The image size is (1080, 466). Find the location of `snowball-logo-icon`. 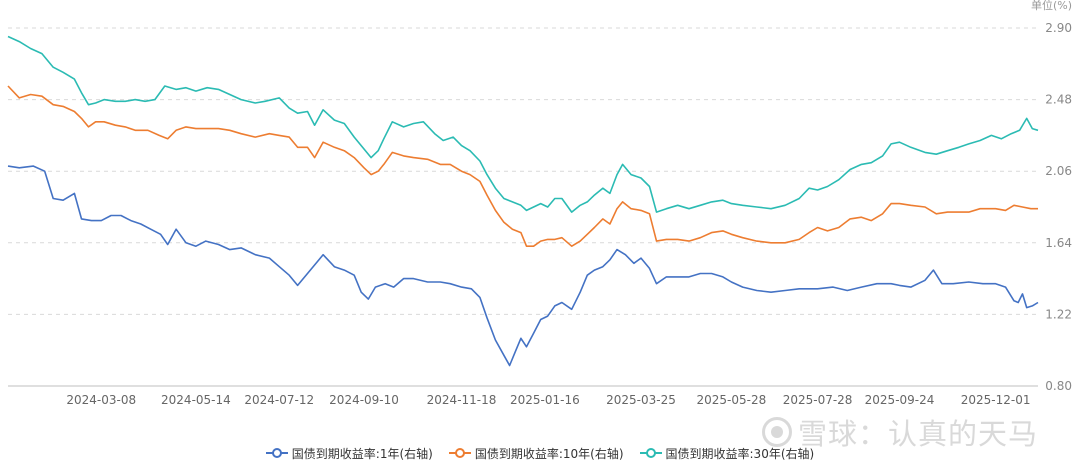

snowball-logo-icon is located at coordinates (777, 432).